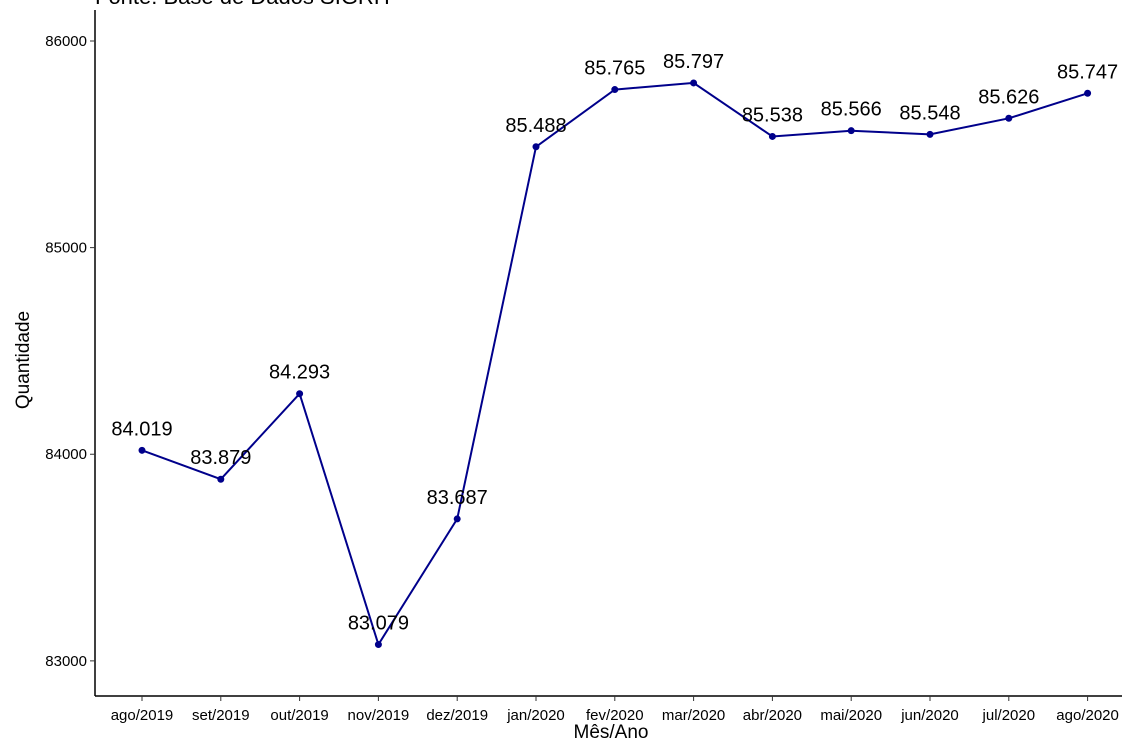 The width and height of the screenshot is (1122, 743). Describe the element at coordinates (1008, 97) in the screenshot. I see `data-label: 85.626` at that location.